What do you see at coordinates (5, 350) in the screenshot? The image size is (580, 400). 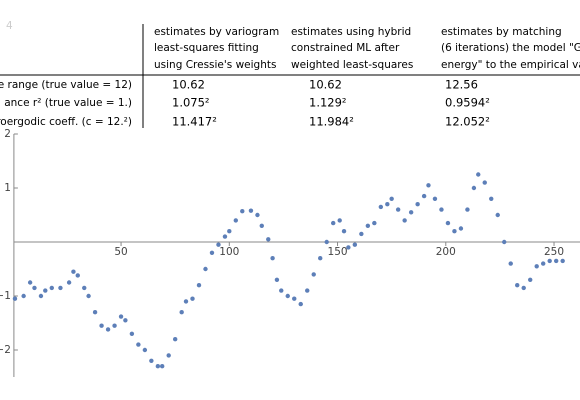 I see `y-tick-label: −2` at bounding box center [5, 350].